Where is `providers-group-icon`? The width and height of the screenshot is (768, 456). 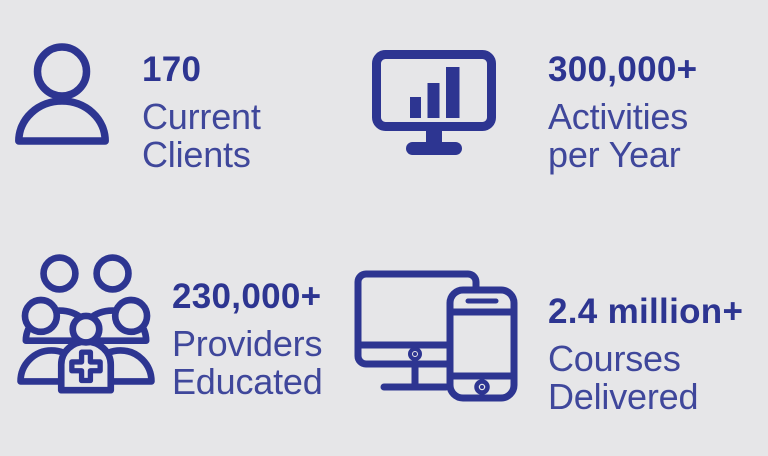 providers-group-icon is located at coordinates (86, 323).